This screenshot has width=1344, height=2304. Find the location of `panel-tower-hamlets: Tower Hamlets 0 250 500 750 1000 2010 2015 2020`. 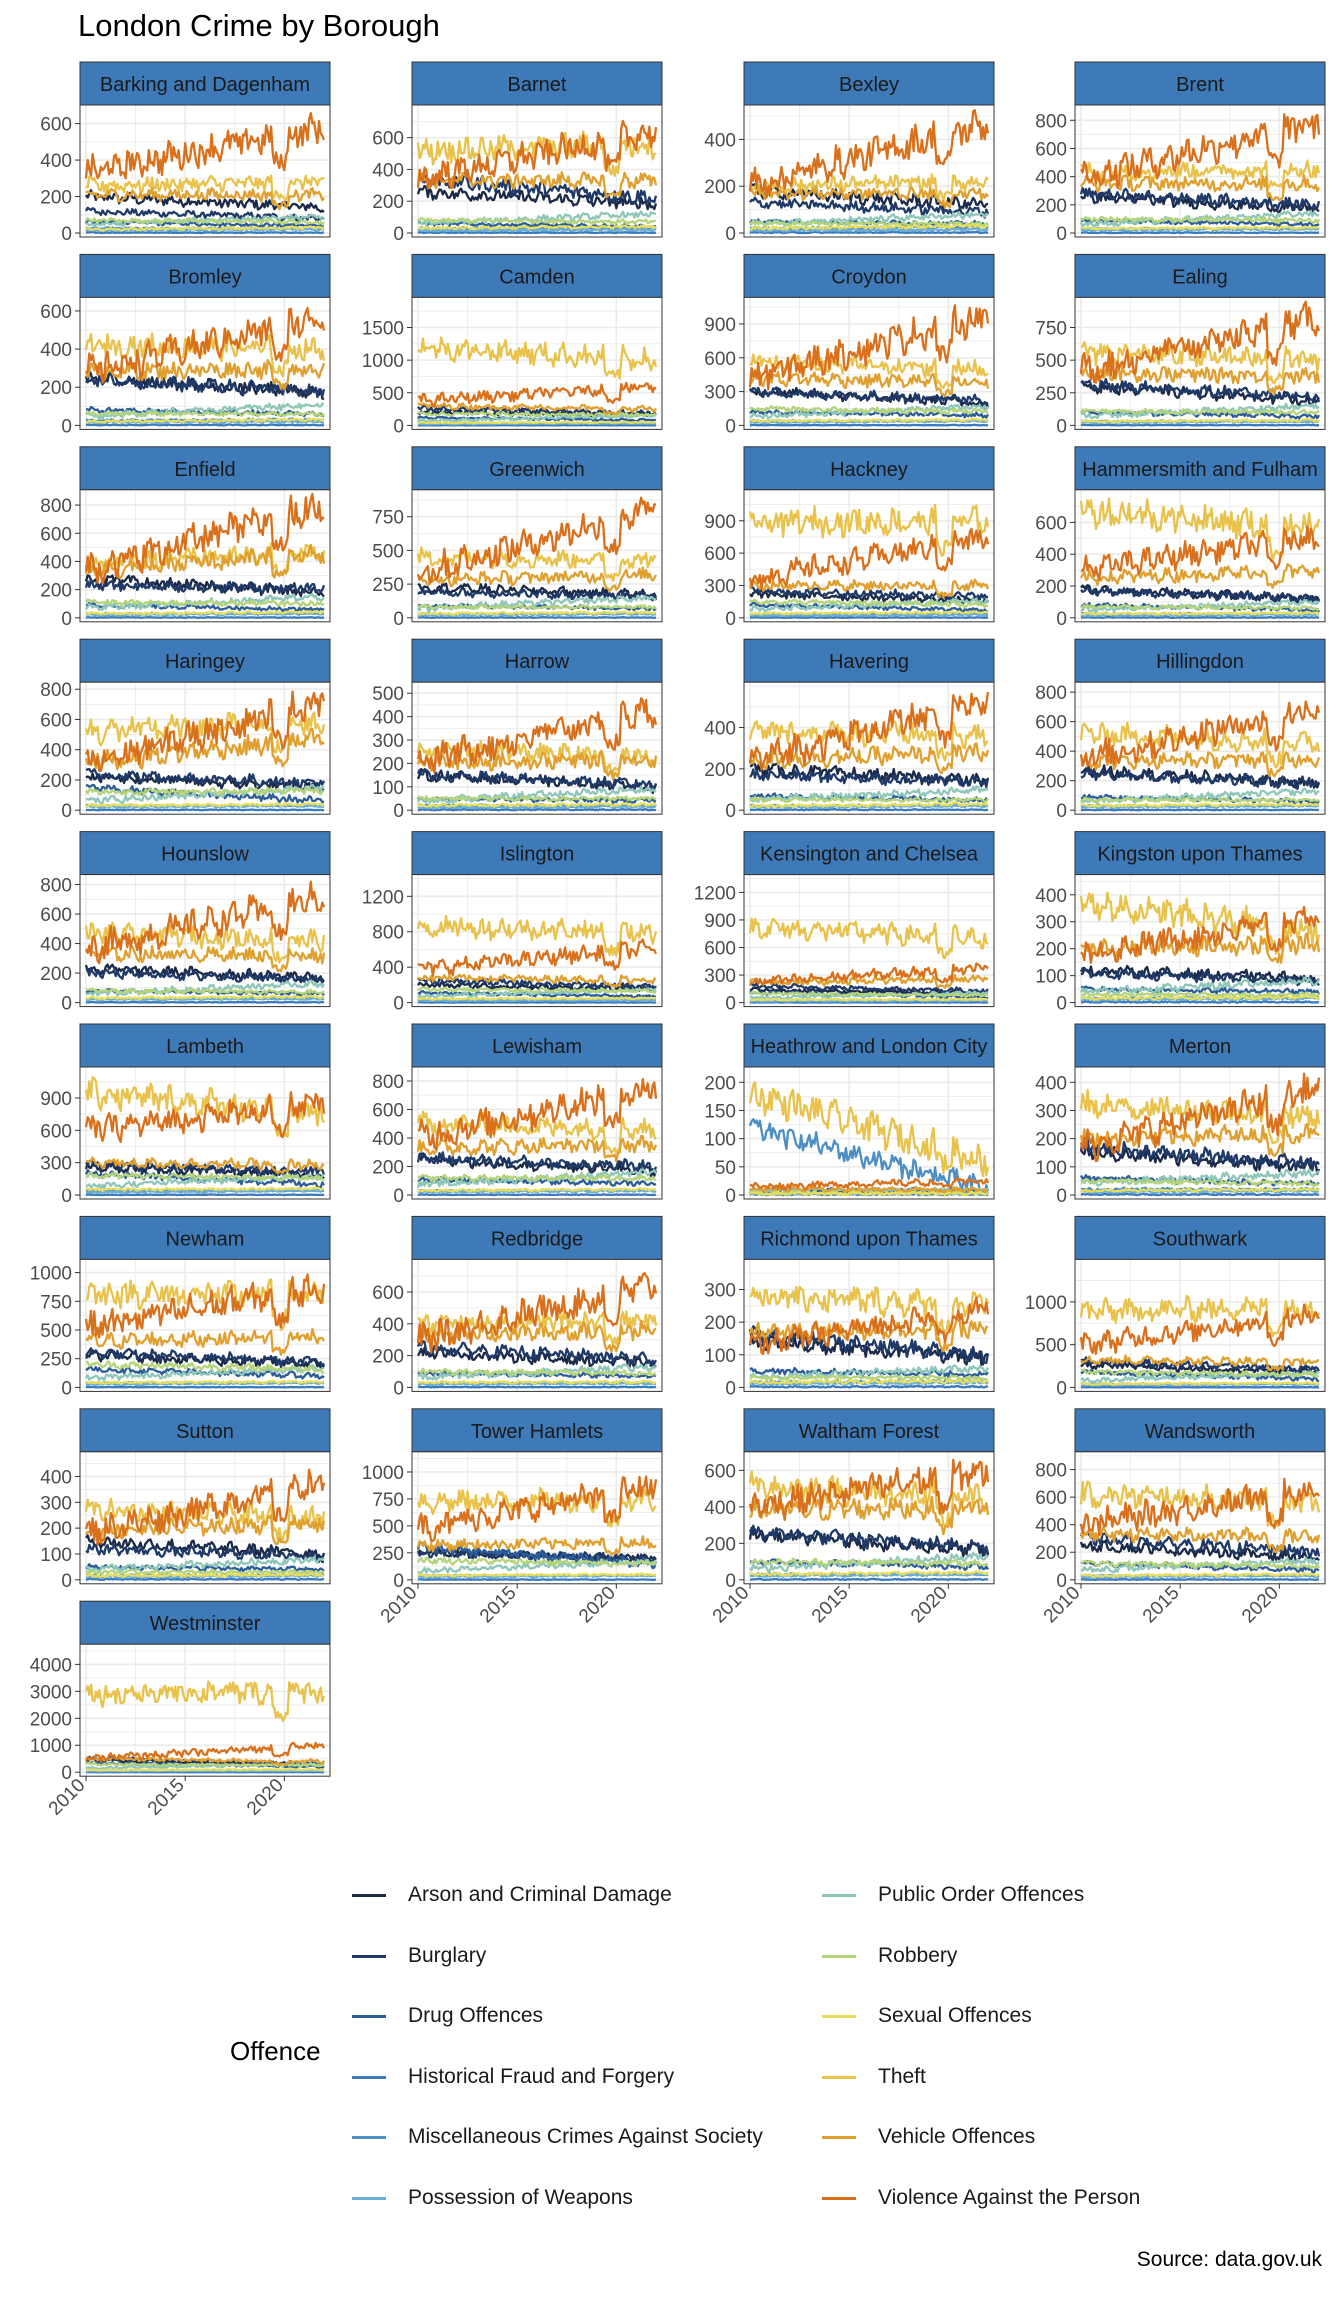

panel-tower-hamlets: Tower Hamlets 0 250 500 750 1000 2010 2015 2020 is located at coordinates (512, 1517).